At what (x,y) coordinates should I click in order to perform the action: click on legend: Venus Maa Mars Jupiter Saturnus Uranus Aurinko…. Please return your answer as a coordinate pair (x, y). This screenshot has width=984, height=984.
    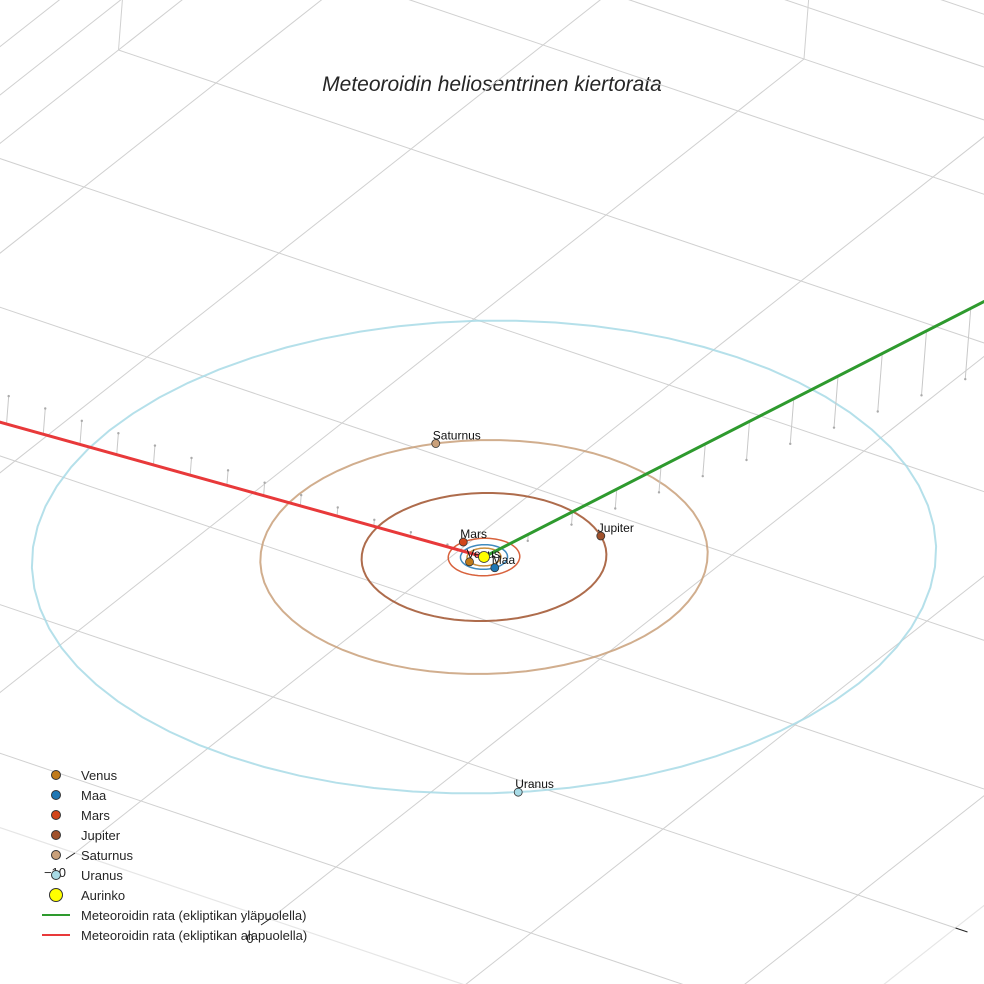
    Looking at the image, I should click on (172, 855).